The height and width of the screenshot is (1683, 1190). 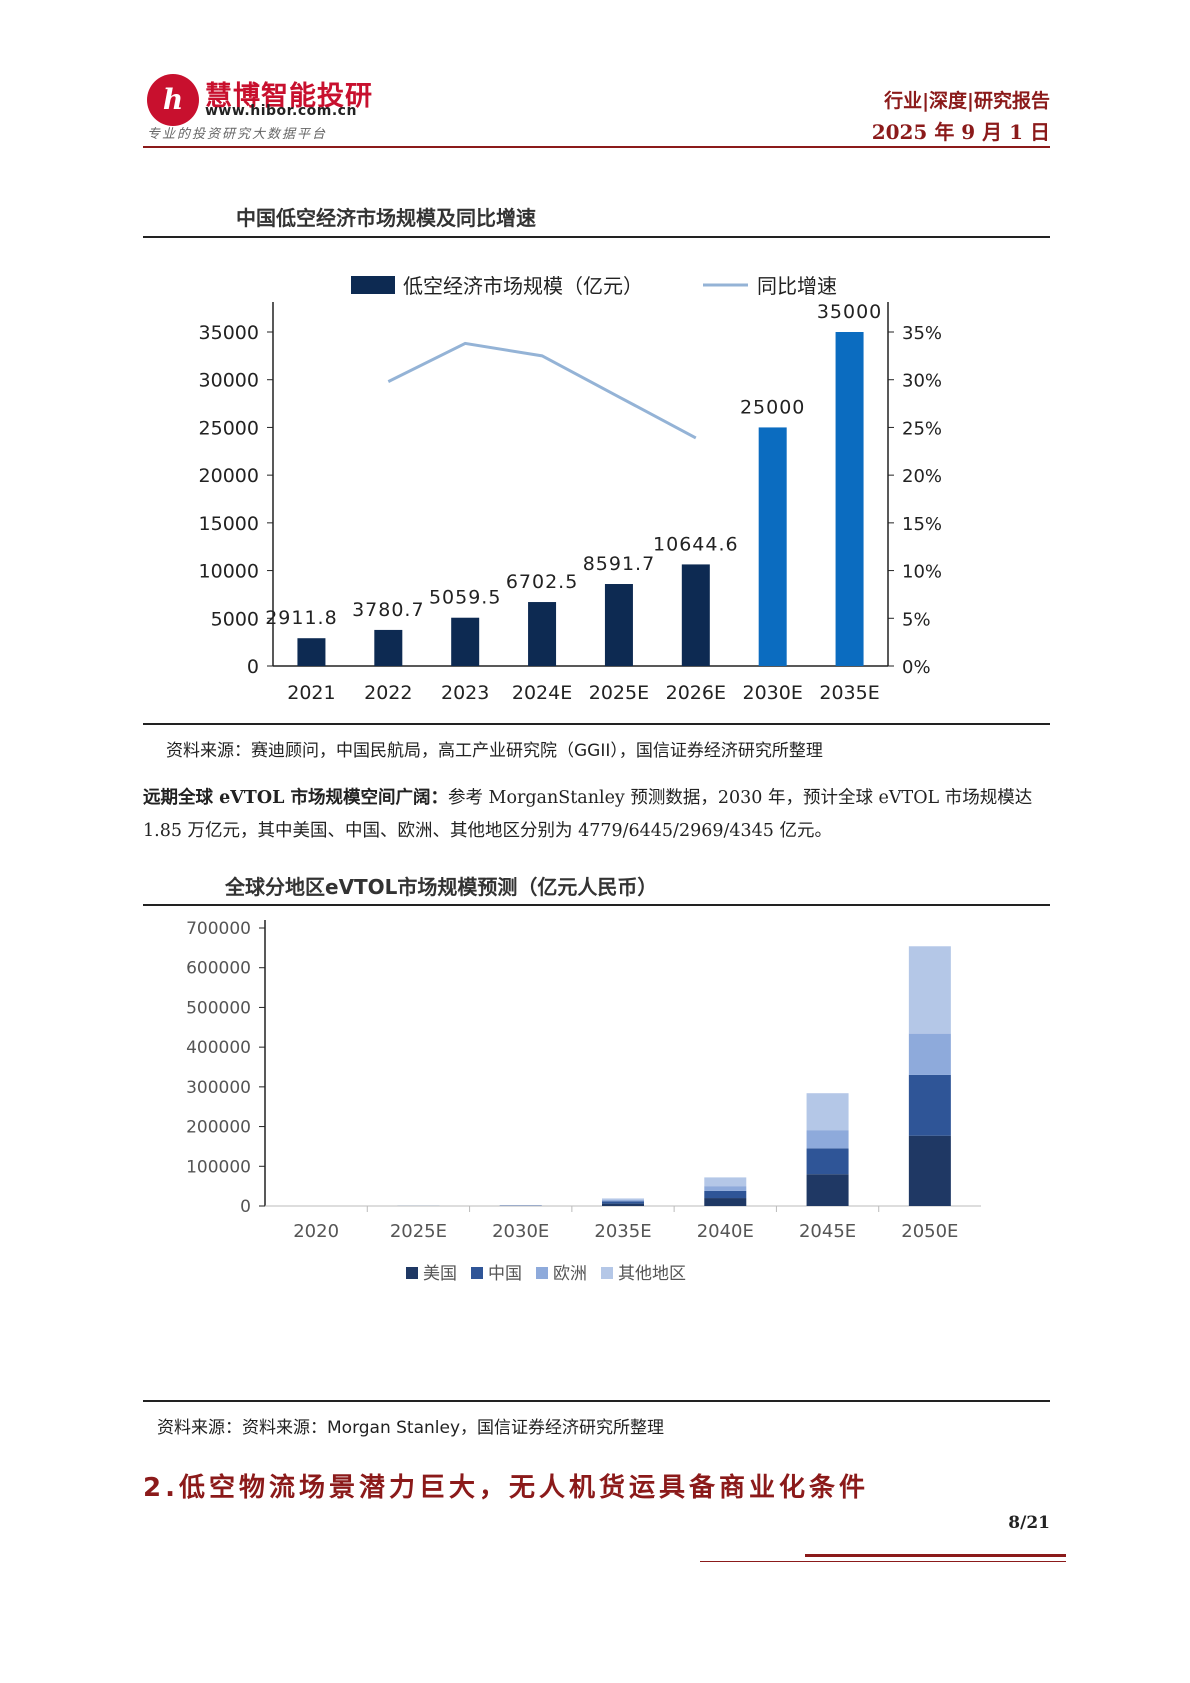 I want to click on y-tick-label: 600000, so click(x=218, y=969).